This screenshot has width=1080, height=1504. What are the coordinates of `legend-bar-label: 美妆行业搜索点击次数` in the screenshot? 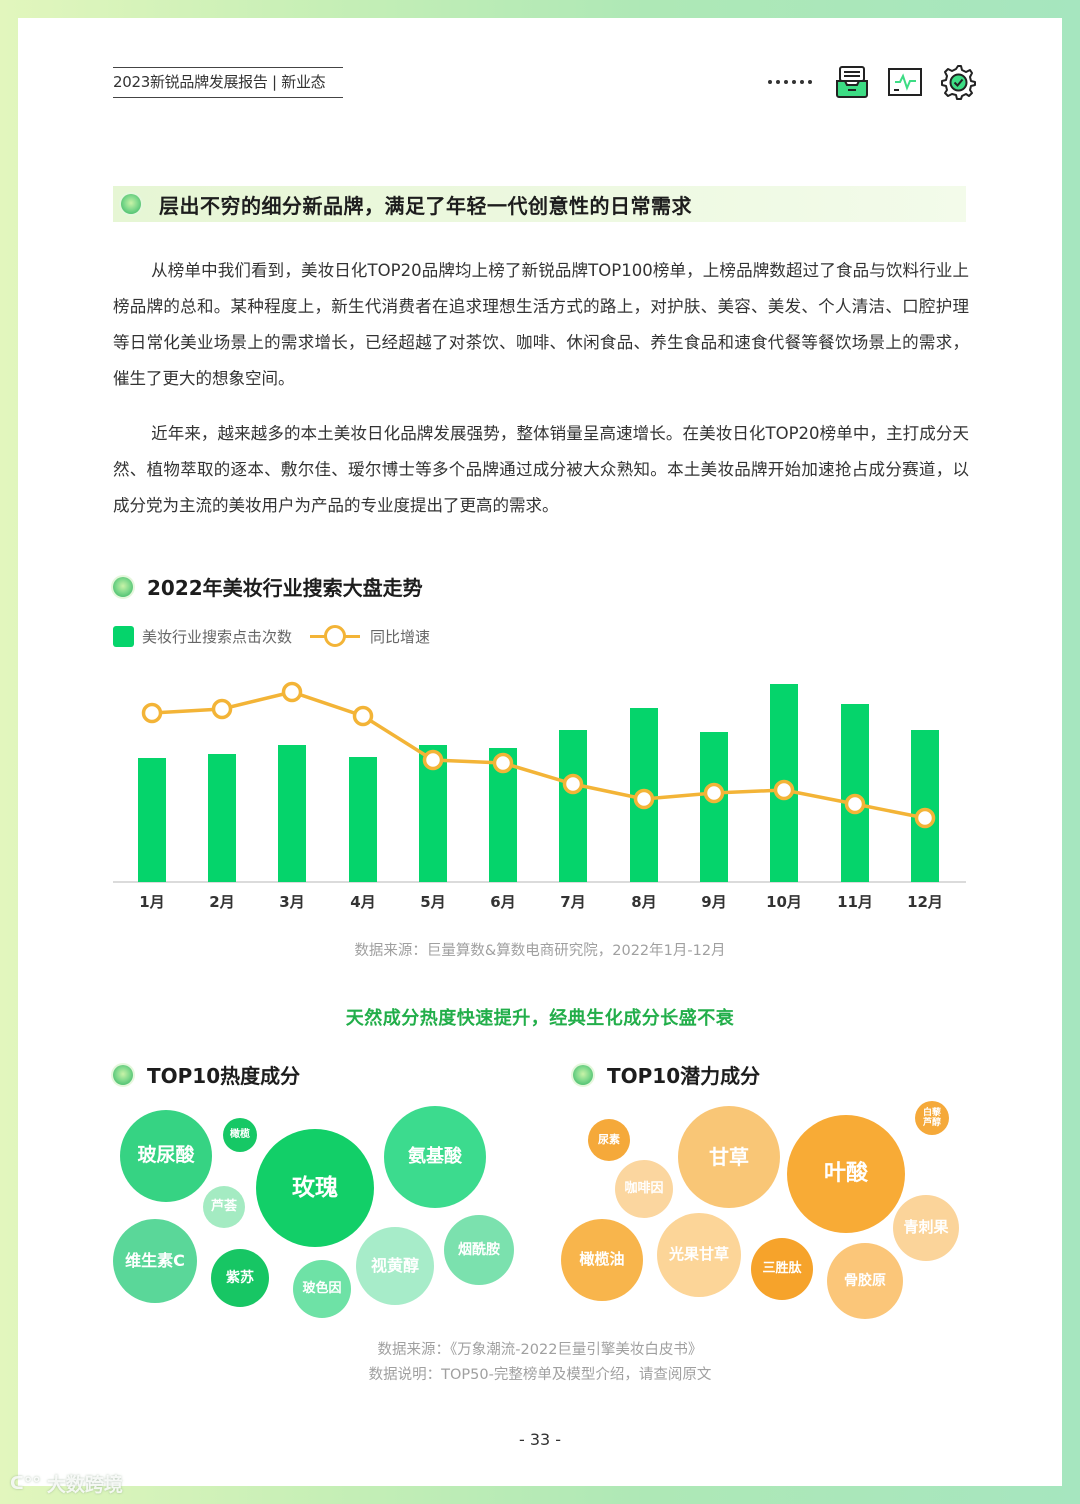 It's located at (217, 636).